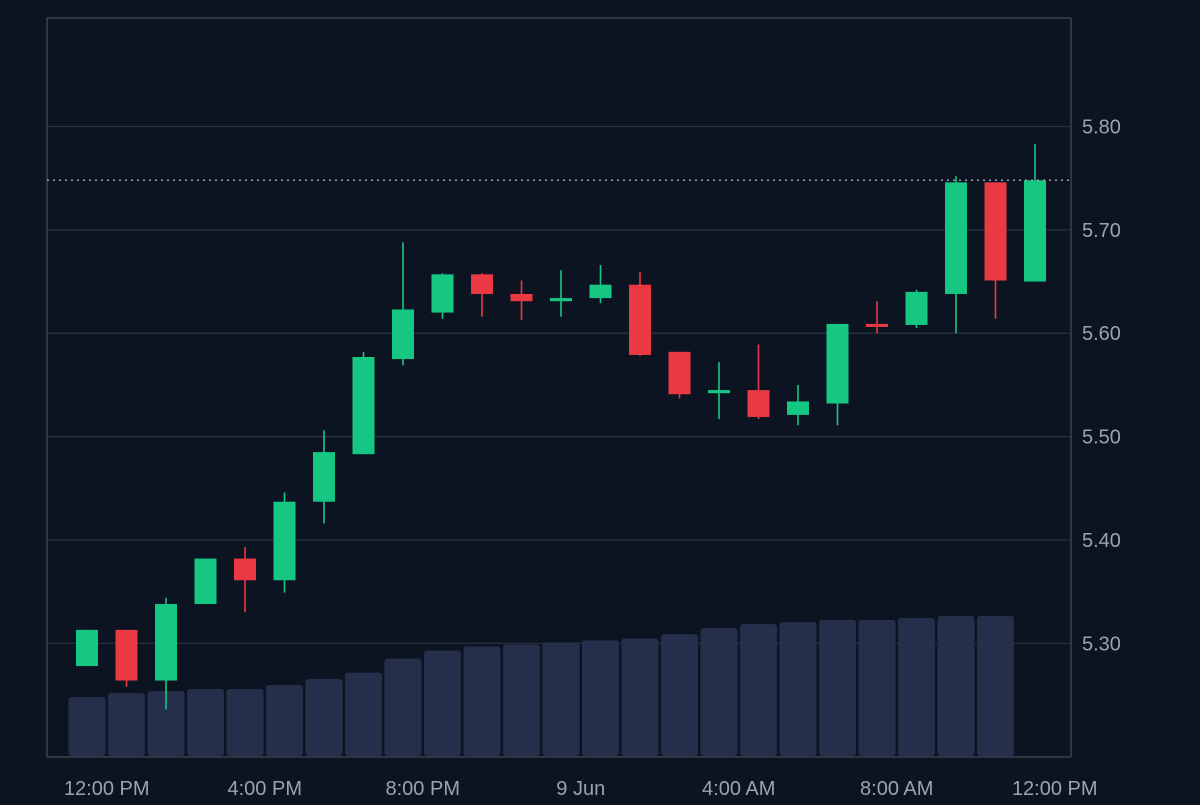  What do you see at coordinates (896, 789) in the screenshot?
I see `x-tick-label: 8:00 AM` at bounding box center [896, 789].